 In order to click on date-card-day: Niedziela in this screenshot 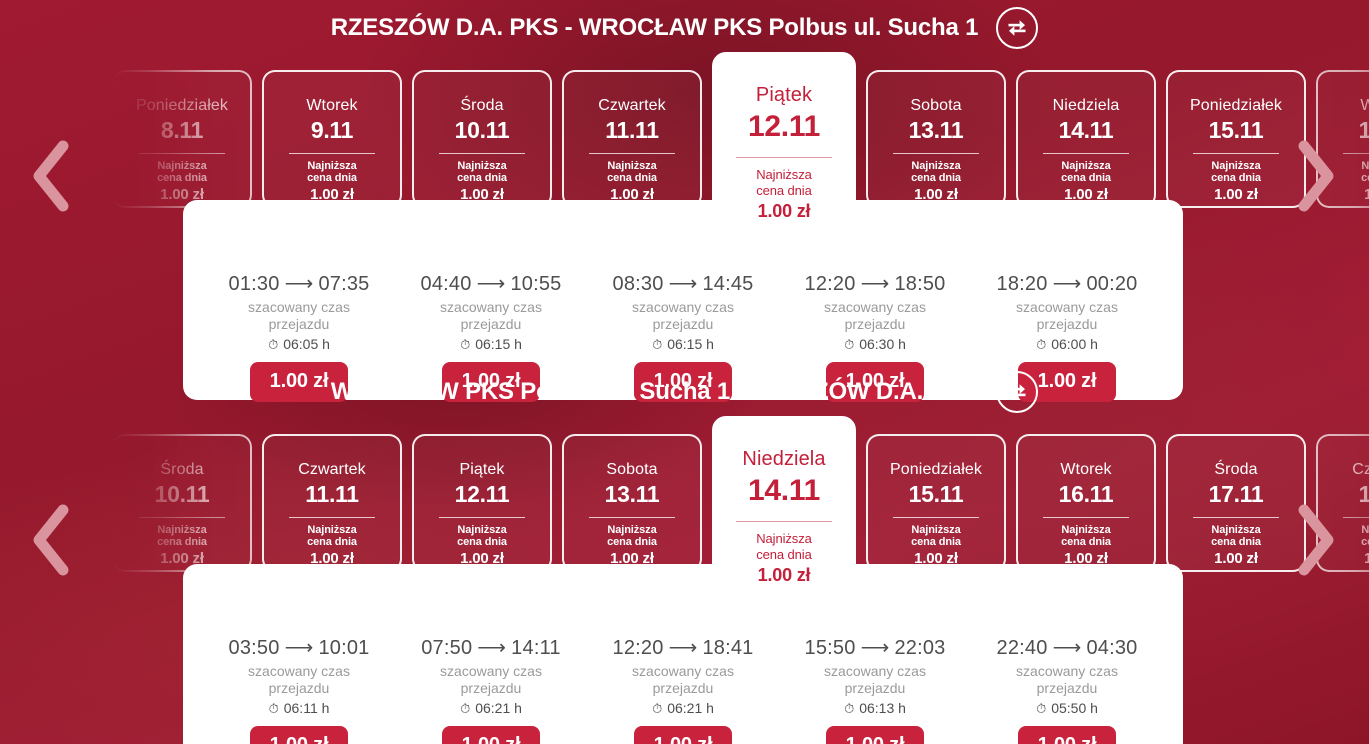, I will do `click(784, 459)`.